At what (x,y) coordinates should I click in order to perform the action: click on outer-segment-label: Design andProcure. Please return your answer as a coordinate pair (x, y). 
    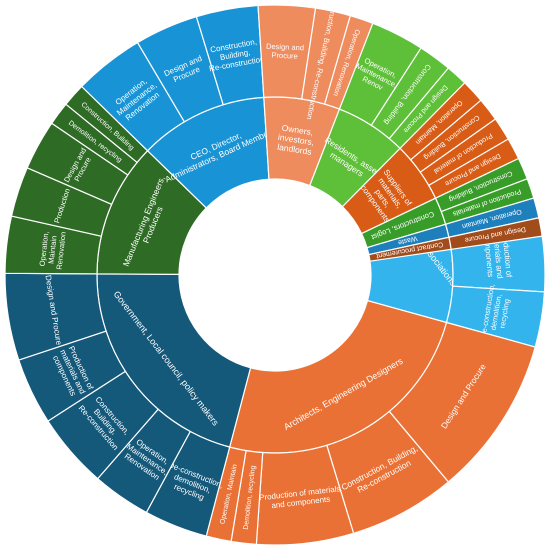
    Looking at the image, I should click on (284, 51).